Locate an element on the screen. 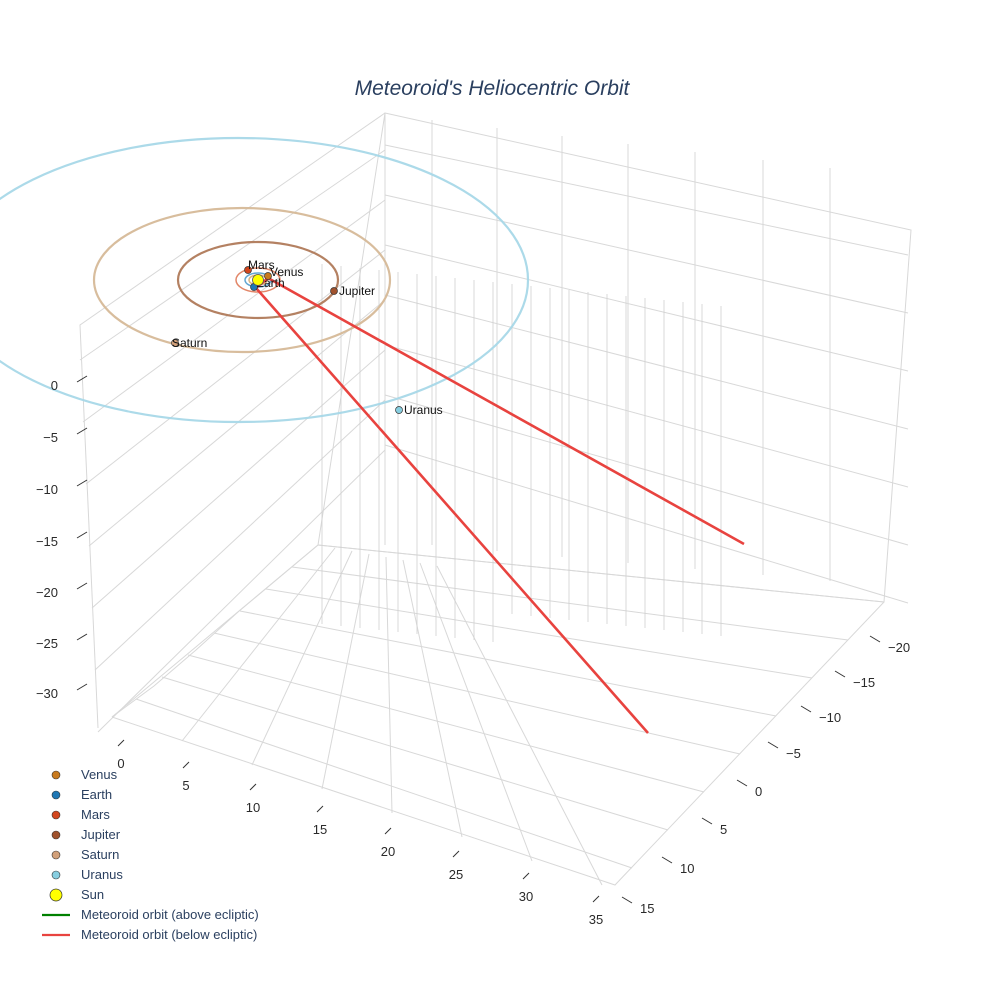  chart-title: Meteoroid's Heliocentric Orbit is located at coordinates (493, 88).